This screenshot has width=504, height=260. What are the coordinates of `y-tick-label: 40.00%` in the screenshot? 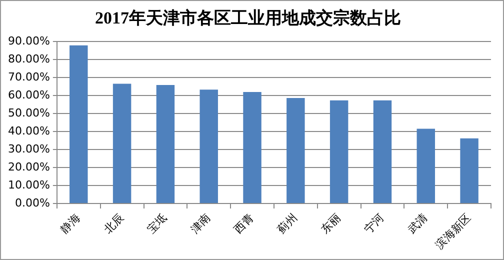 It's located at (29, 131).